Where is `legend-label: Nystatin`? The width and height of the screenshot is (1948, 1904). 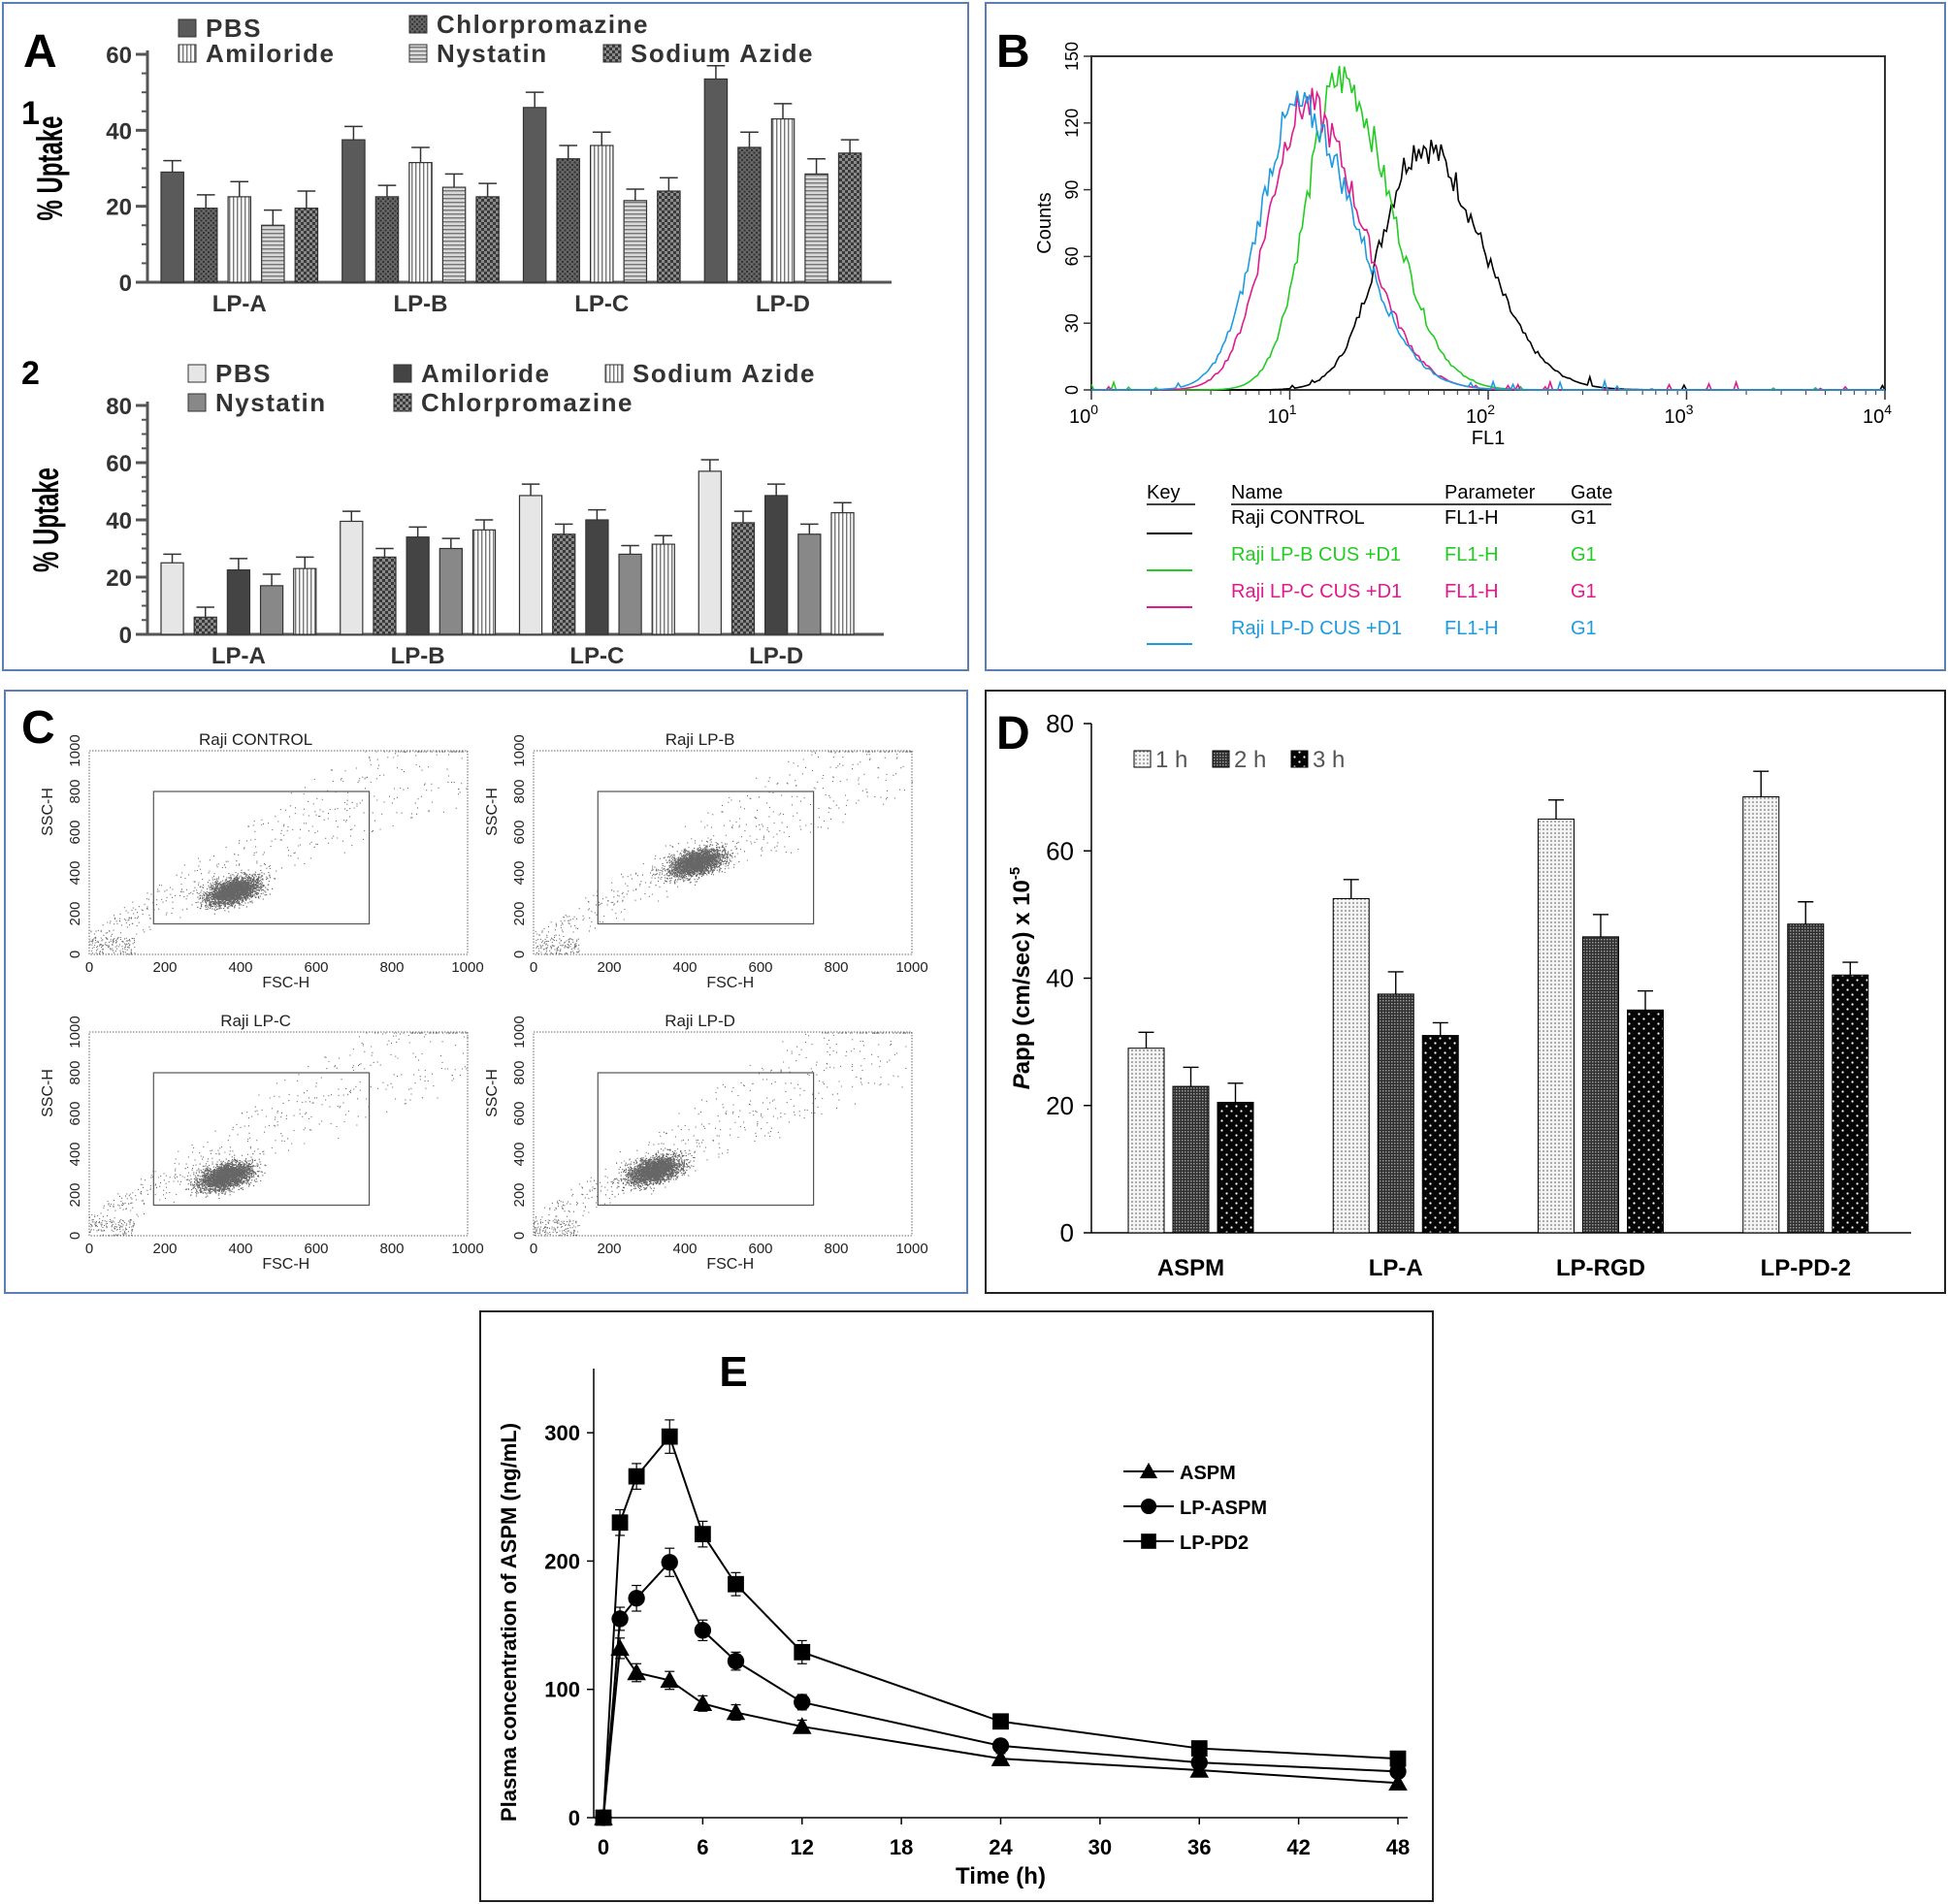 legend-label: Nystatin is located at coordinates (271, 402).